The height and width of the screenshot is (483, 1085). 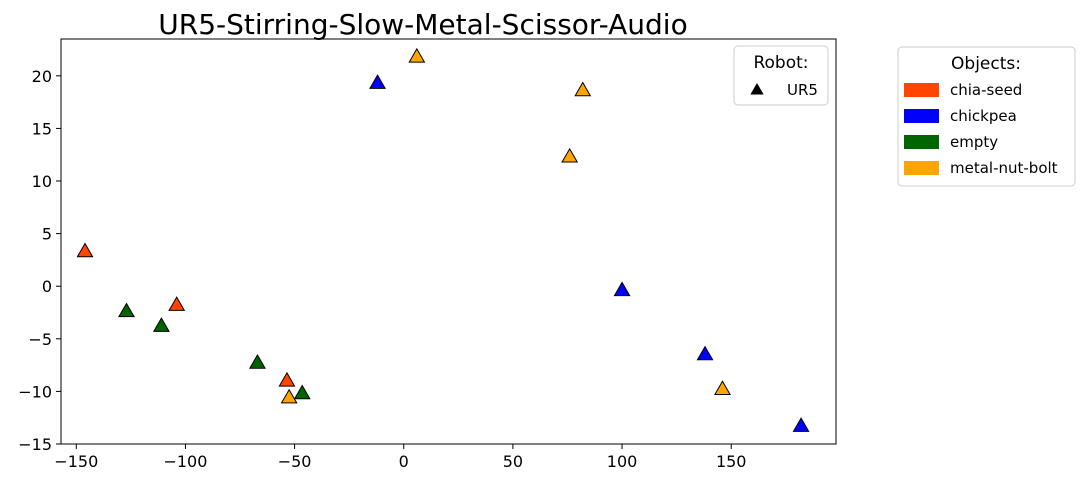 I want to click on x-tick-label: 0, so click(x=404, y=461).